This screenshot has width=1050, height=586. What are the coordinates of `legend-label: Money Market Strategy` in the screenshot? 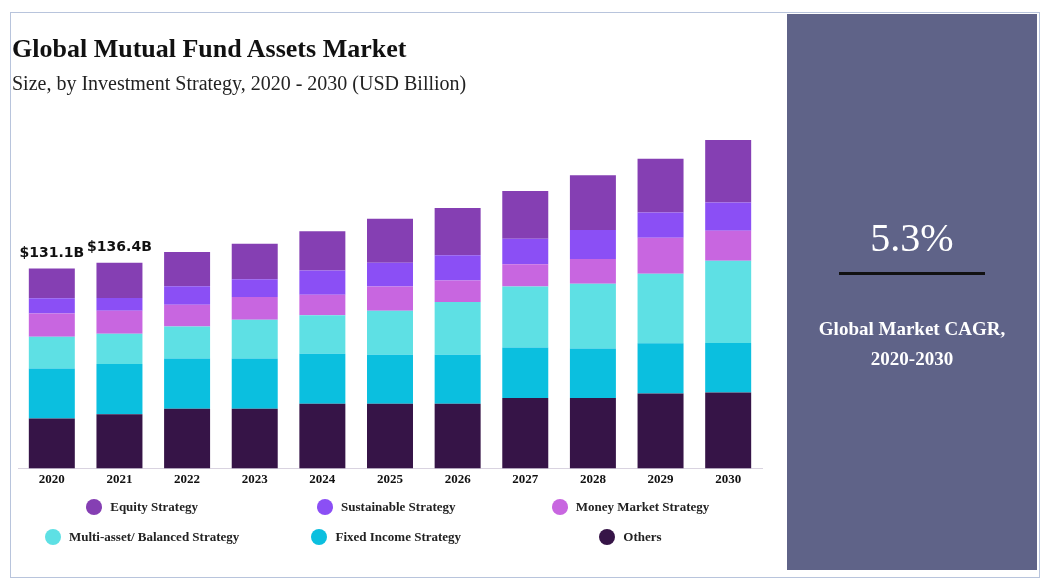 It's located at (642, 507).